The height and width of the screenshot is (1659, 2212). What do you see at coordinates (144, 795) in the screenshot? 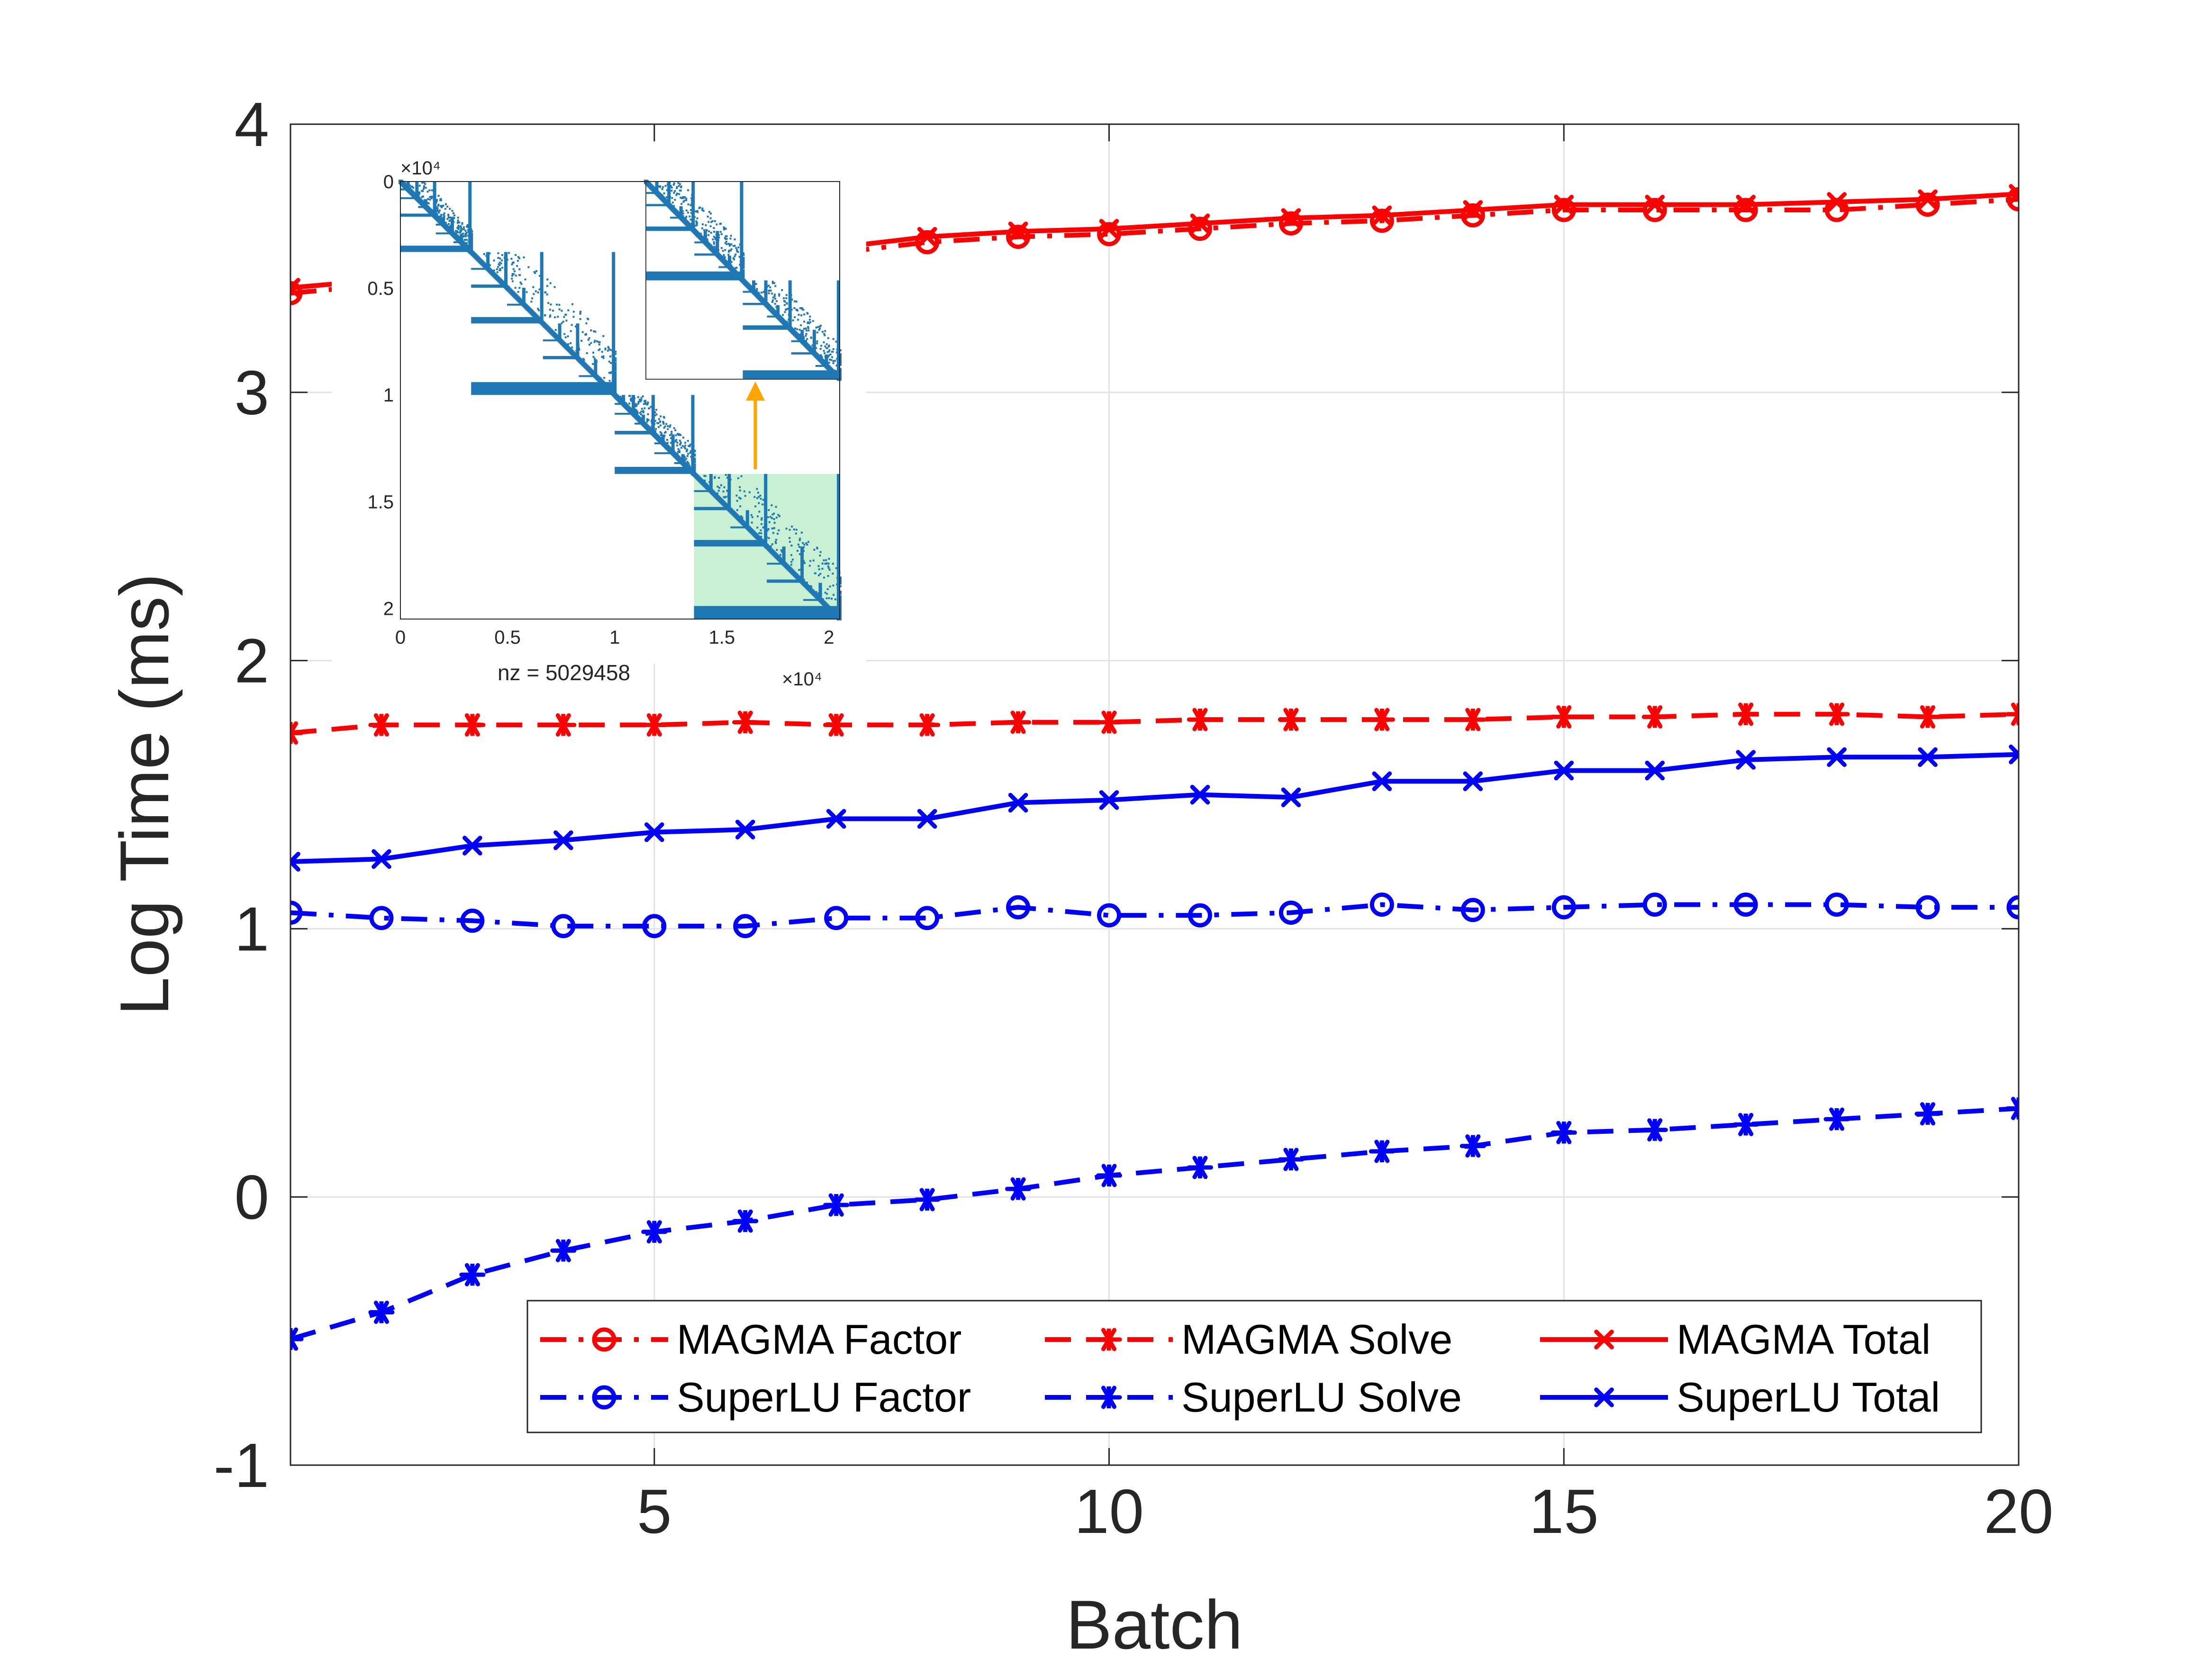
I see `y-axis-label: Log Time (ms)` at bounding box center [144, 795].